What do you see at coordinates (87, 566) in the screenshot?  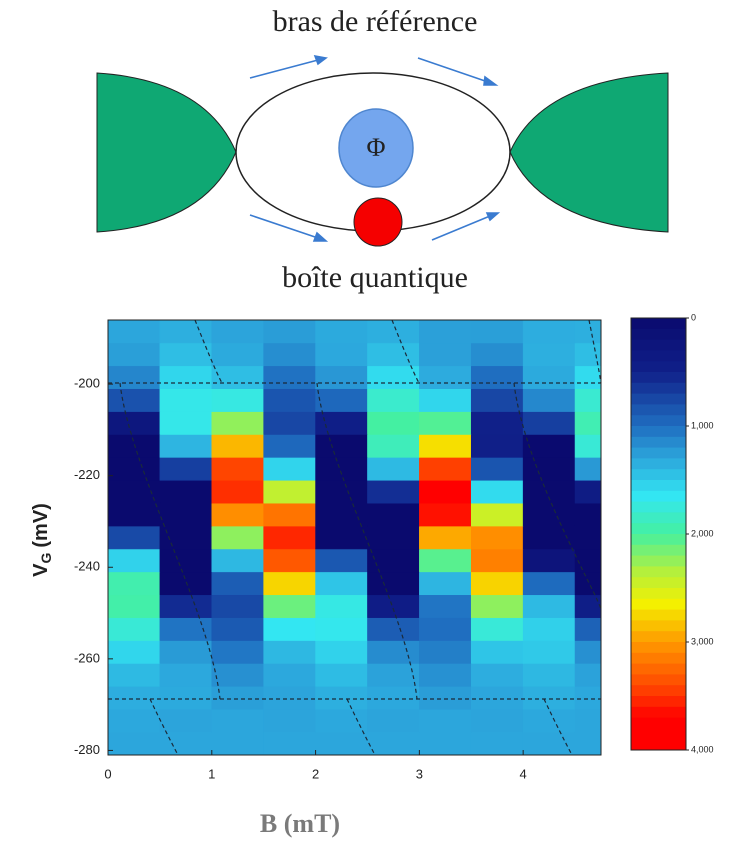 I see `y-tick-label: -240` at bounding box center [87, 566].